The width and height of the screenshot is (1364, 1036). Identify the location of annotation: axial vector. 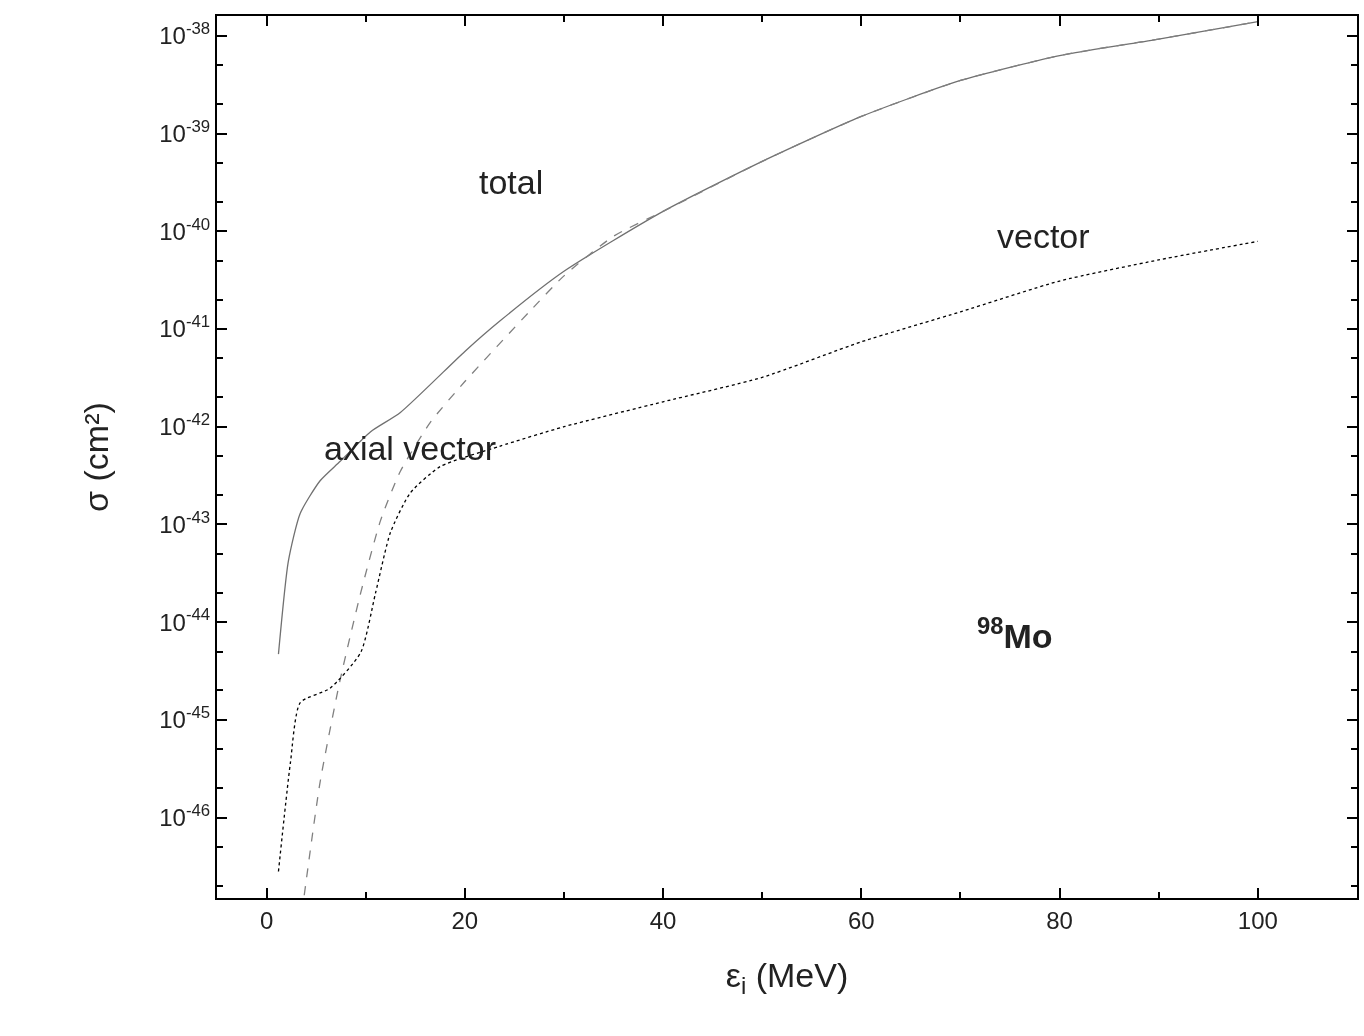
(410, 448).